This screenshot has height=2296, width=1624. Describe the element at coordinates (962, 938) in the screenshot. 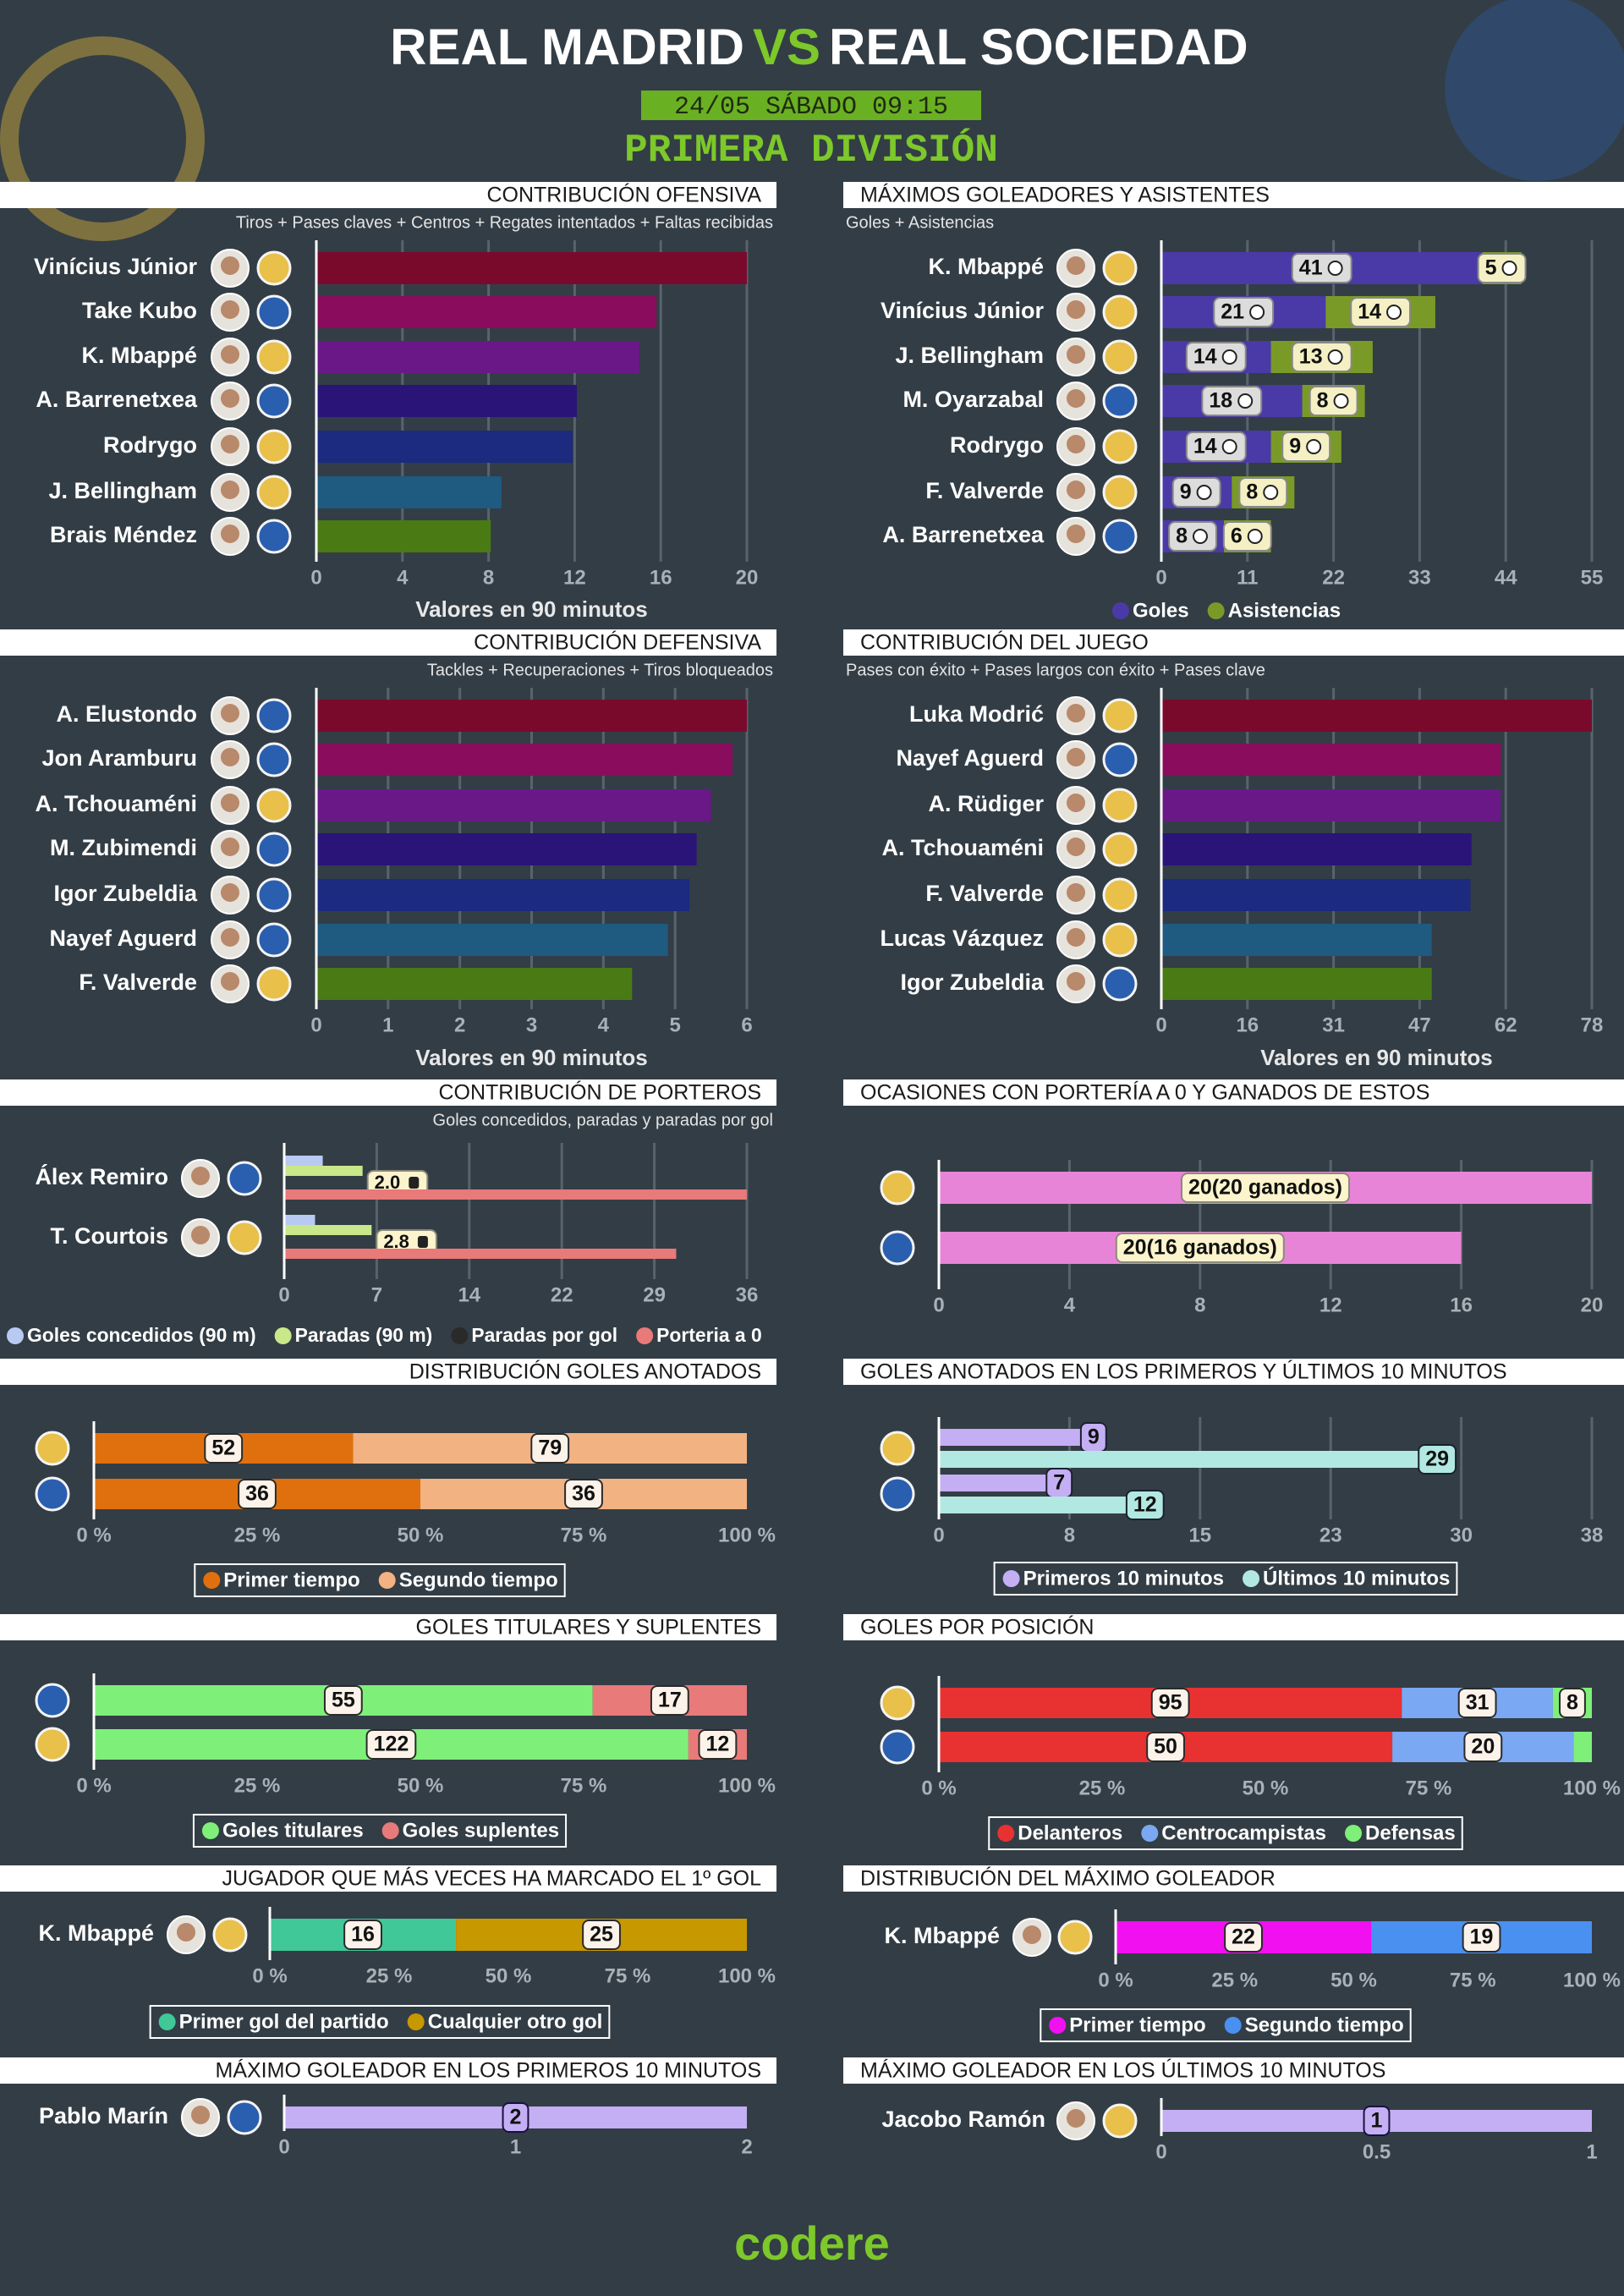

I see `category-label: Lucas Vázquez` at that location.